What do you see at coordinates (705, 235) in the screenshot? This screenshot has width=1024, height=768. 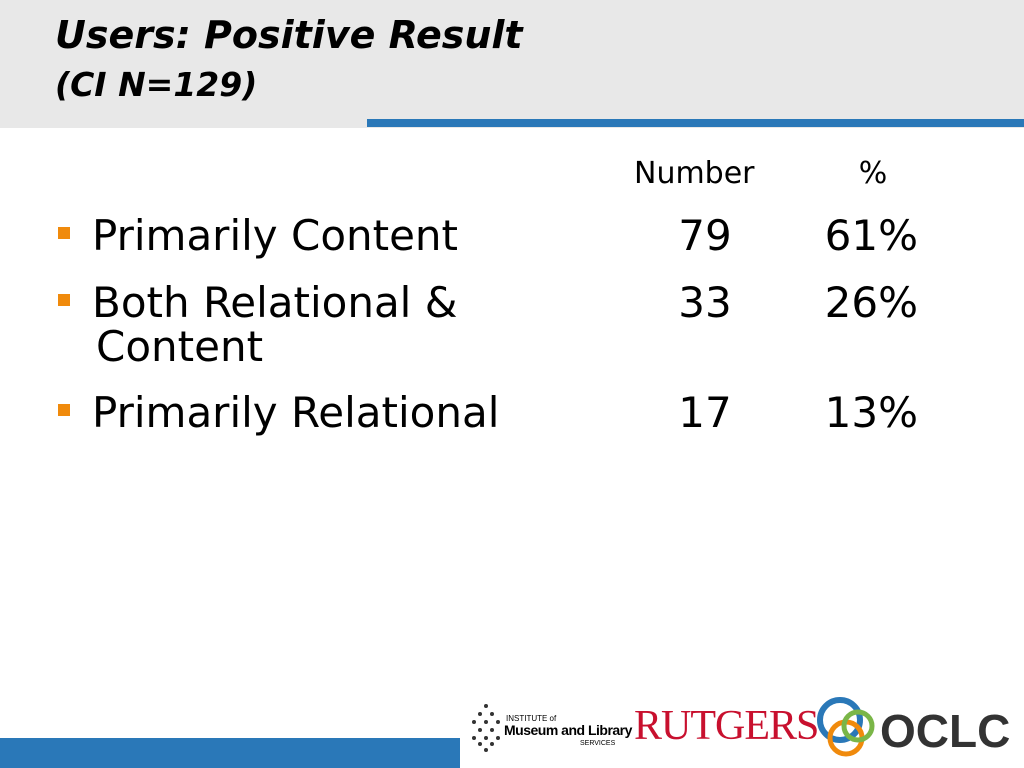 I see `row-number: 79` at bounding box center [705, 235].